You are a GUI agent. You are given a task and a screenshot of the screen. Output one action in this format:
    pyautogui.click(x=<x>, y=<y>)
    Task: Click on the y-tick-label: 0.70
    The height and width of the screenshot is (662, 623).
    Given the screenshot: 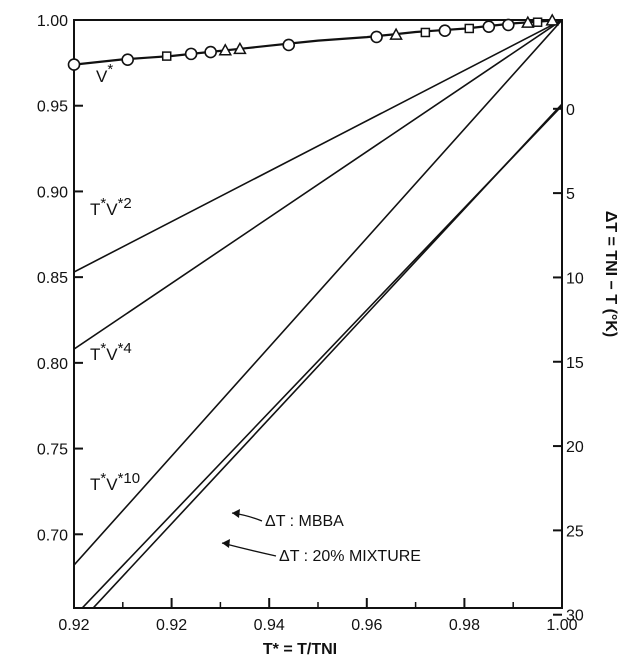 What is the action you would take?
    pyautogui.click(x=52, y=535)
    